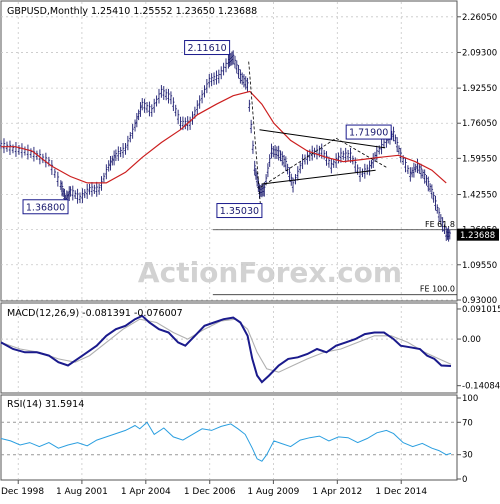 This screenshot has height=504, width=500. I want to click on rsi-line, so click(226, 441).